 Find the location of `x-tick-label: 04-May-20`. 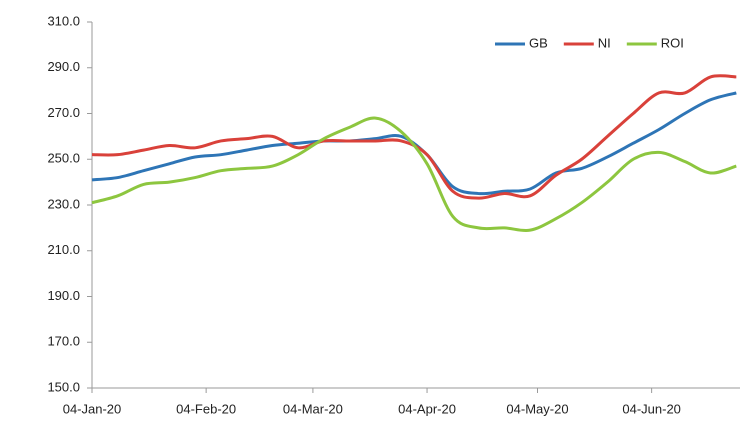

x-tick-label: 04-May-20 is located at coordinates (537, 408).